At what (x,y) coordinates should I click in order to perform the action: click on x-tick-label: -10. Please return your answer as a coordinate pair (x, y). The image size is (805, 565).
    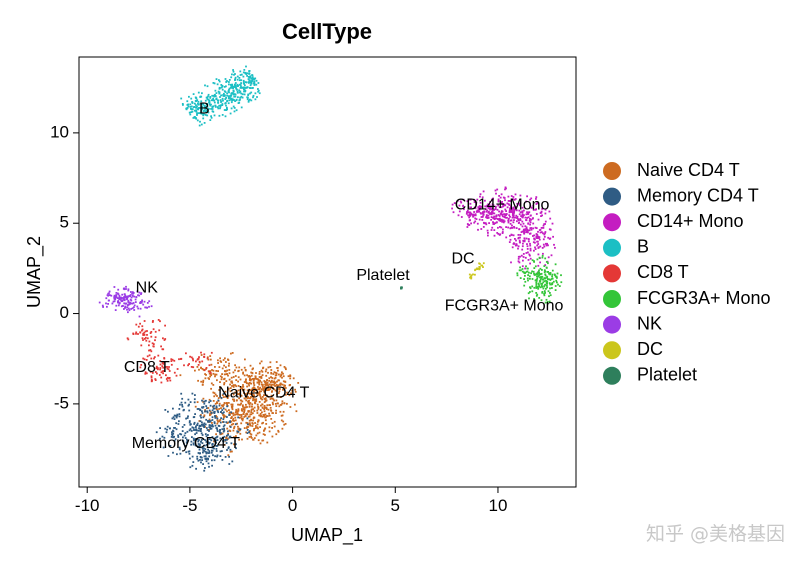
    Looking at the image, I should click on (87, 505).